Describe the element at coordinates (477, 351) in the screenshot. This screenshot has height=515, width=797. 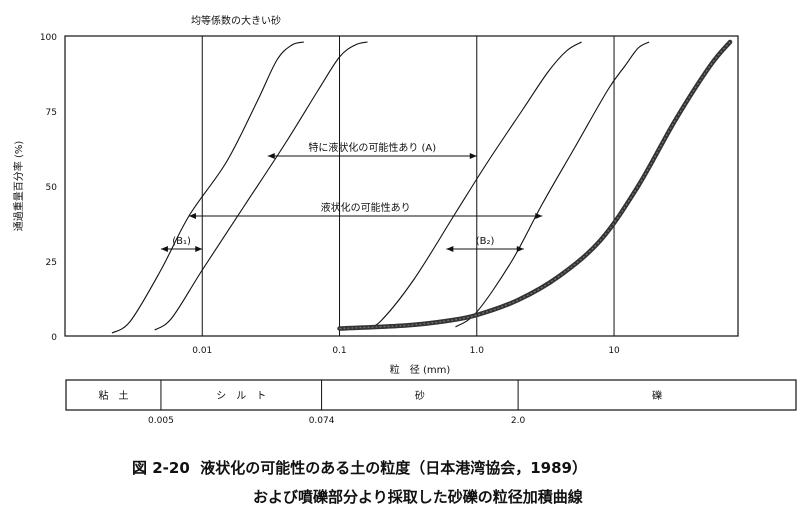
I see `x-tick-label: 1.0` at that location.